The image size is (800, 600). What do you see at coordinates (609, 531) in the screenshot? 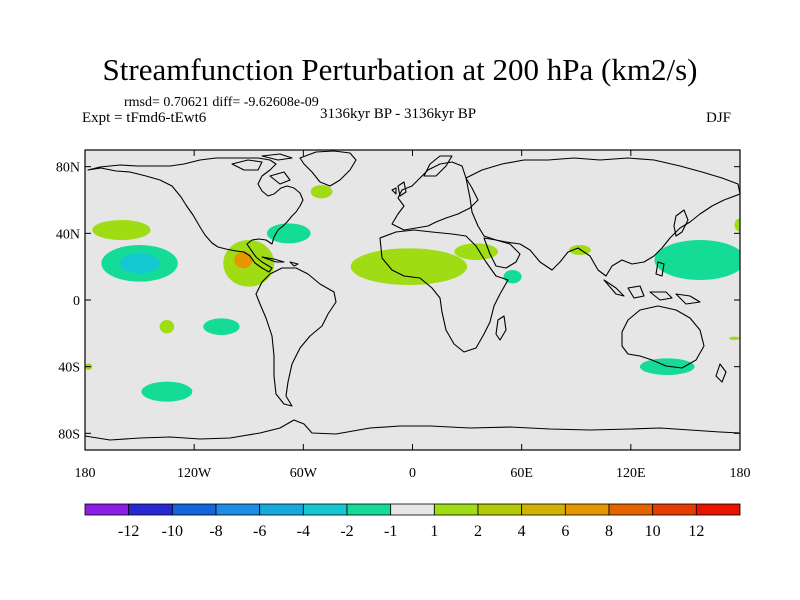
I see `colorbar-label: 8` at bounding box center [609, 531].